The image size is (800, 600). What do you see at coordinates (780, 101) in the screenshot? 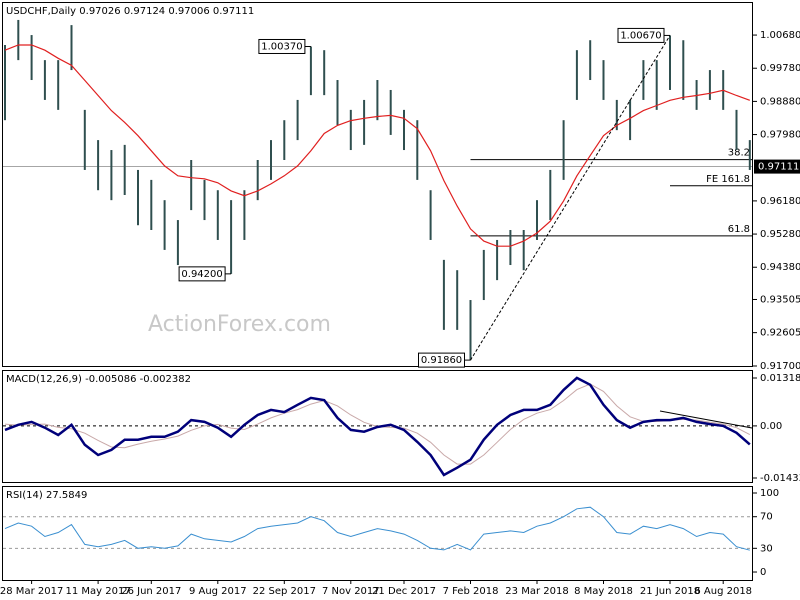
I see `y-tick-label: 0.98880` at bounding box center [780, 101].